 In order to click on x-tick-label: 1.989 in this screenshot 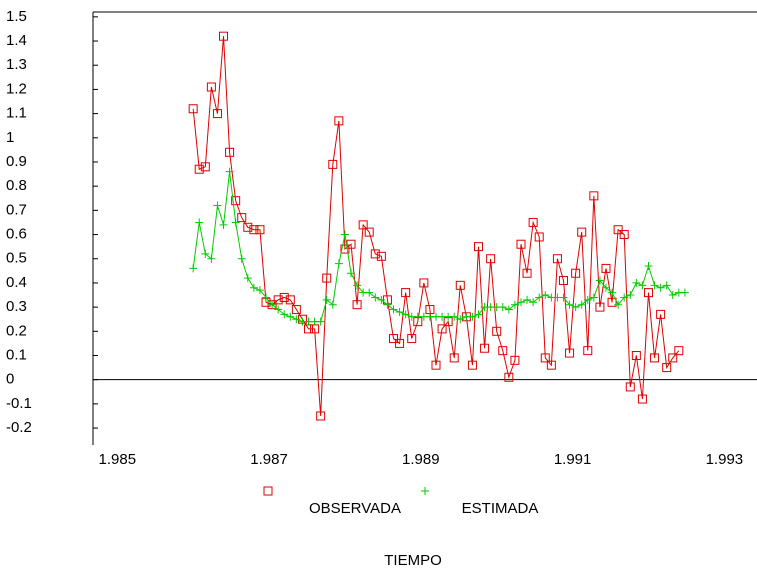, I will do `click(421, 459)`.